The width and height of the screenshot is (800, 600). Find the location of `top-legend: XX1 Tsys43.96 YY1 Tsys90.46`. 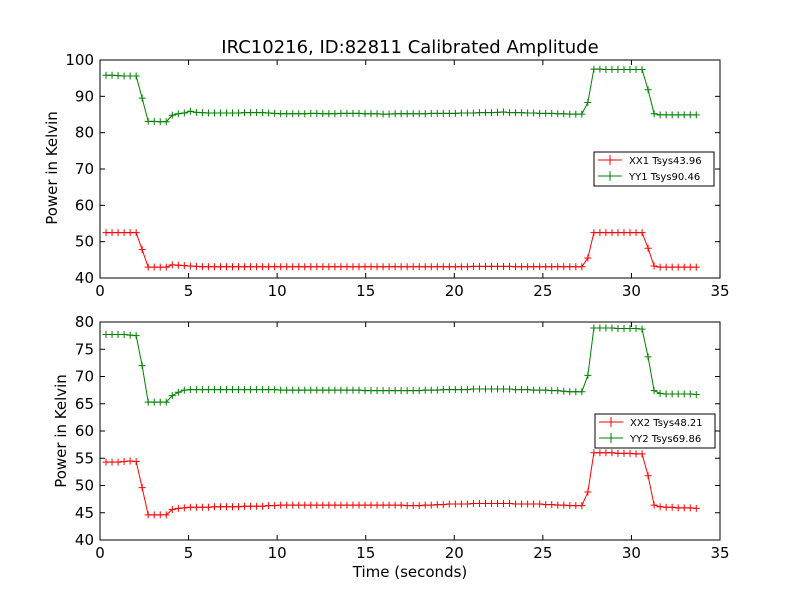

top-legend: XX1 Tsys43.96 YY1 Tsys90.46 is located at coordinates (654, 169).